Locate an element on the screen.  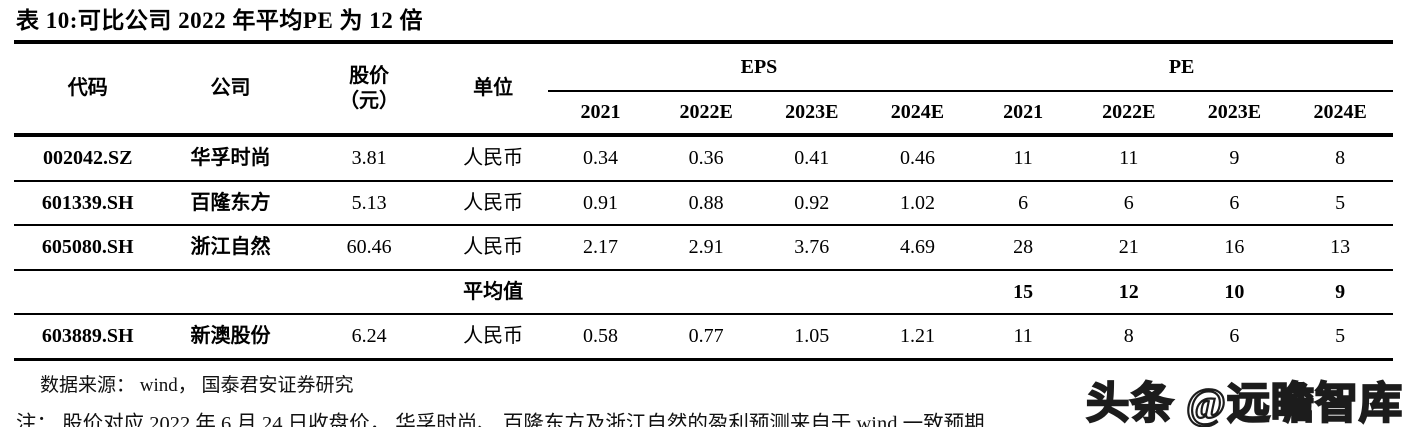
table-cell: 0.34 is located at coordinates (600, 158).